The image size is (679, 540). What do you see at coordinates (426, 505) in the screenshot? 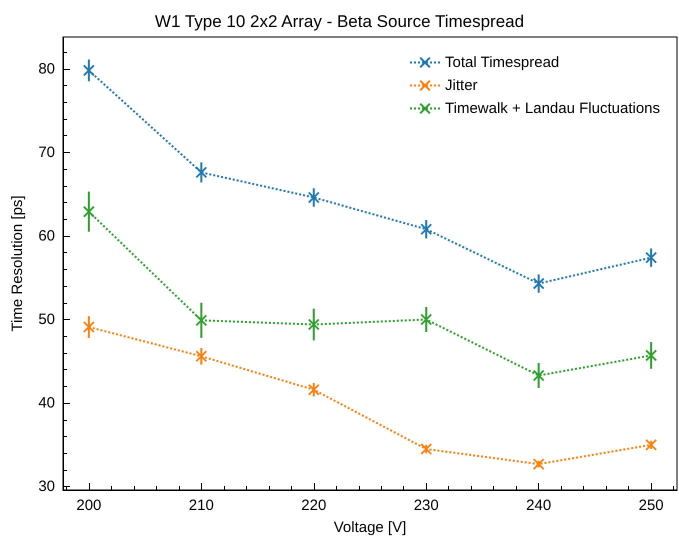
I see `x-tick-label: 230` at bounding box center [426, 505].